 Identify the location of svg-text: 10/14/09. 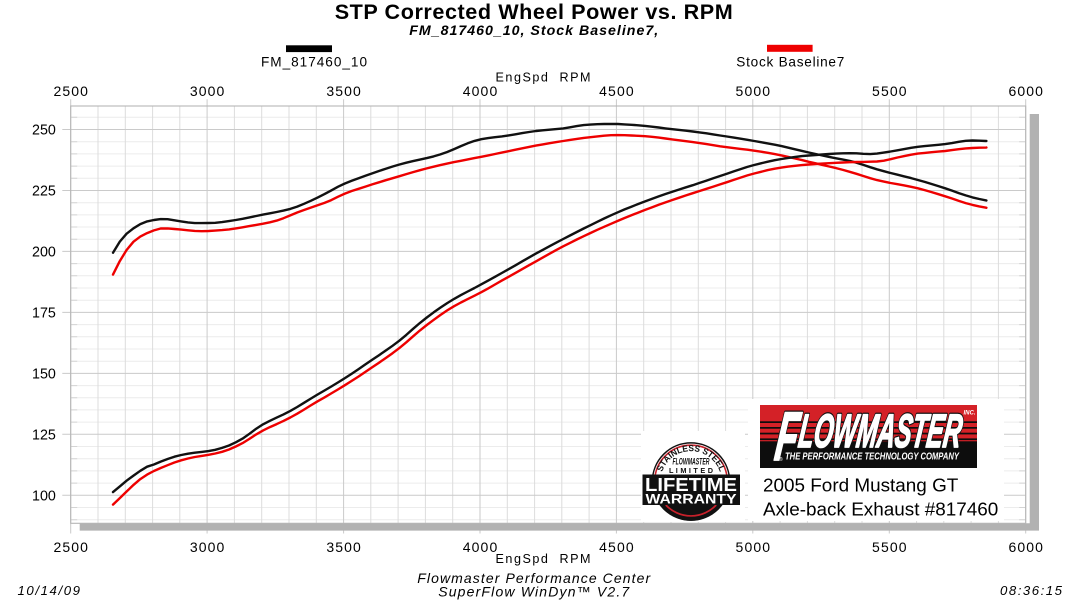
(49, 590).